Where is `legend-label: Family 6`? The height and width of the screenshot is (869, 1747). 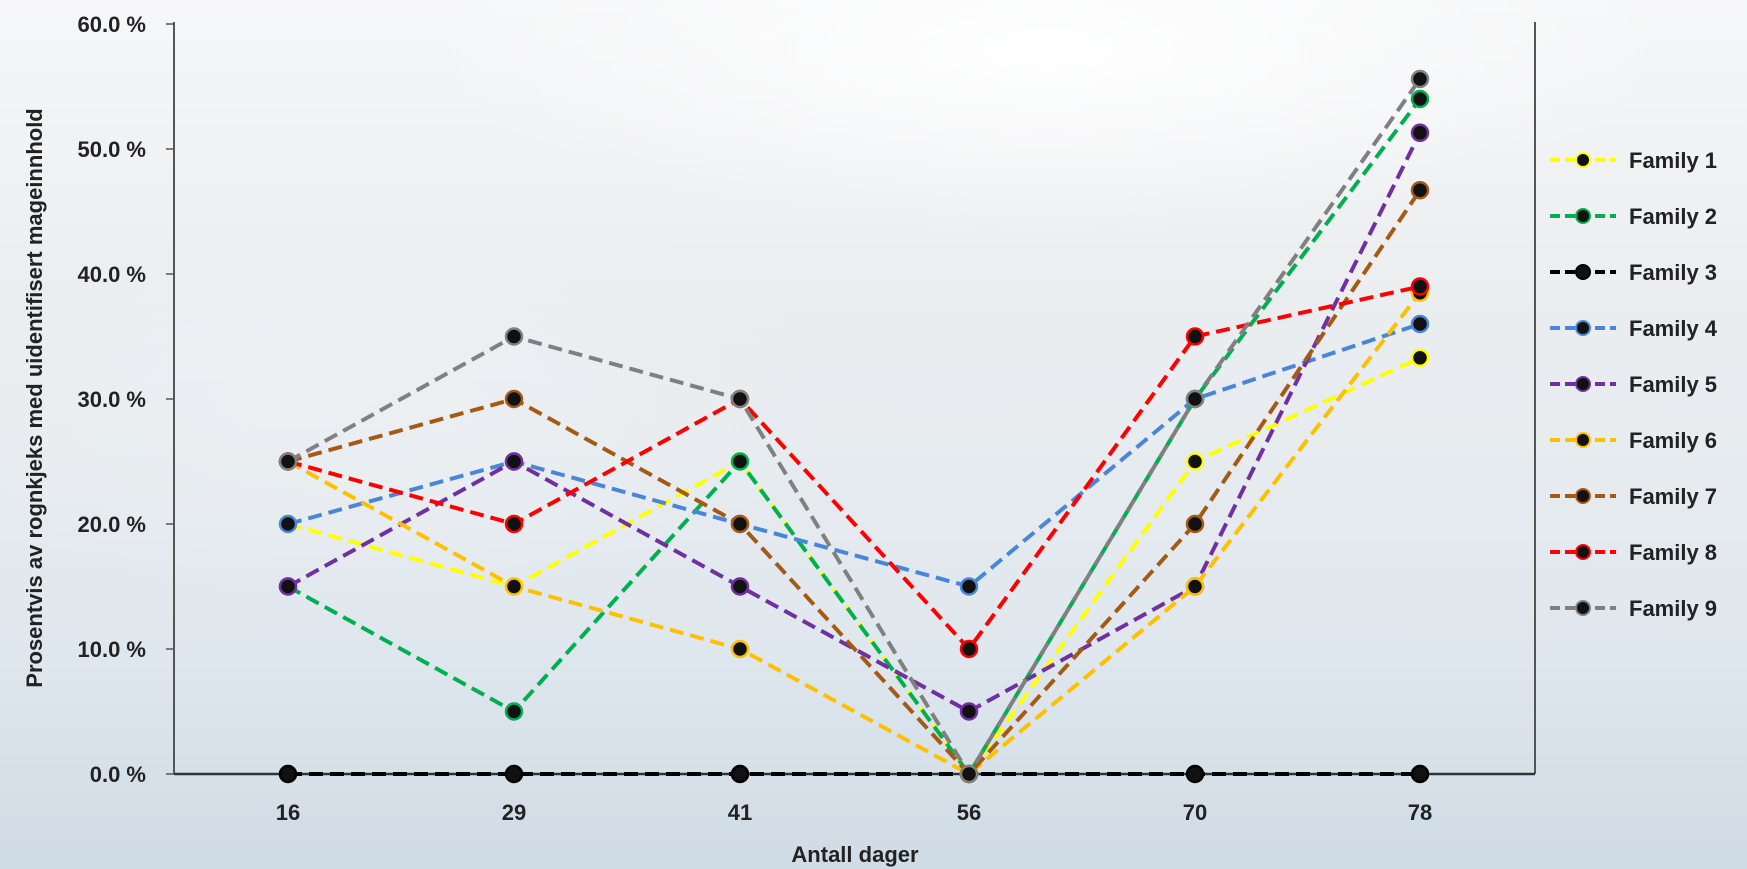
legend-label: Family 6 is located at coordinates (1673, 440).